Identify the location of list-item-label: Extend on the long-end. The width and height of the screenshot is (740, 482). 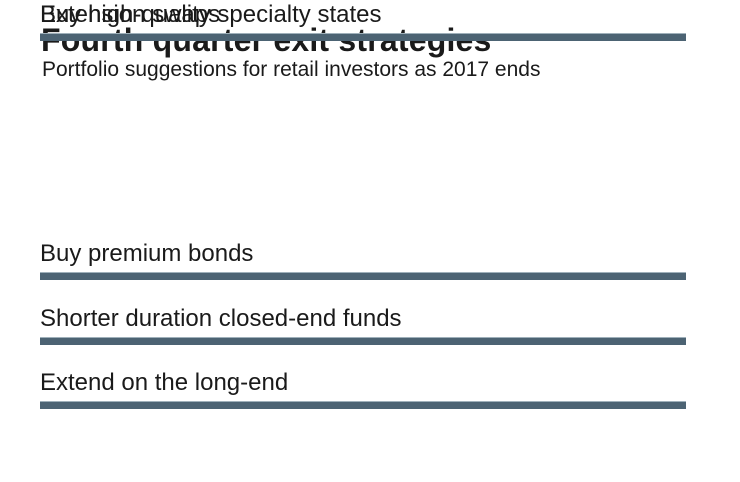
(164, 382).